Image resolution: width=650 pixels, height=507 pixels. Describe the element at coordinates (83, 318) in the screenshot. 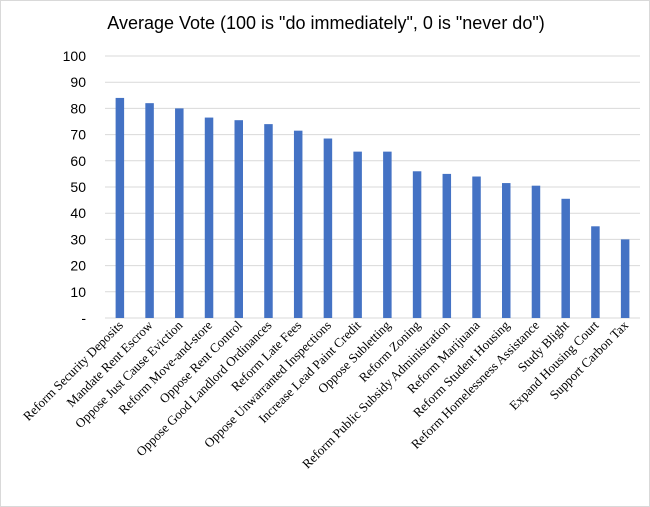

I see `y-tick-label: -` at that location.